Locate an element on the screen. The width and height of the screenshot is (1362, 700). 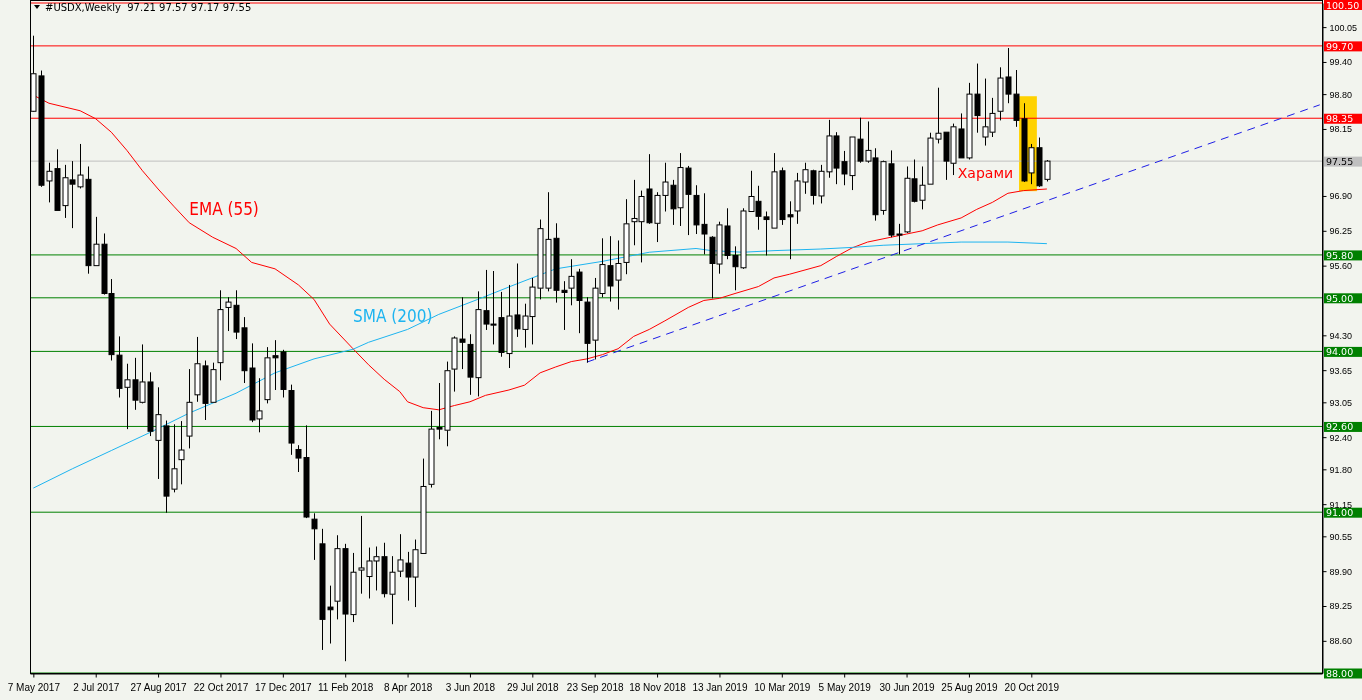
y-tick-label: 98.15 is located at coordinates (1341, 129).